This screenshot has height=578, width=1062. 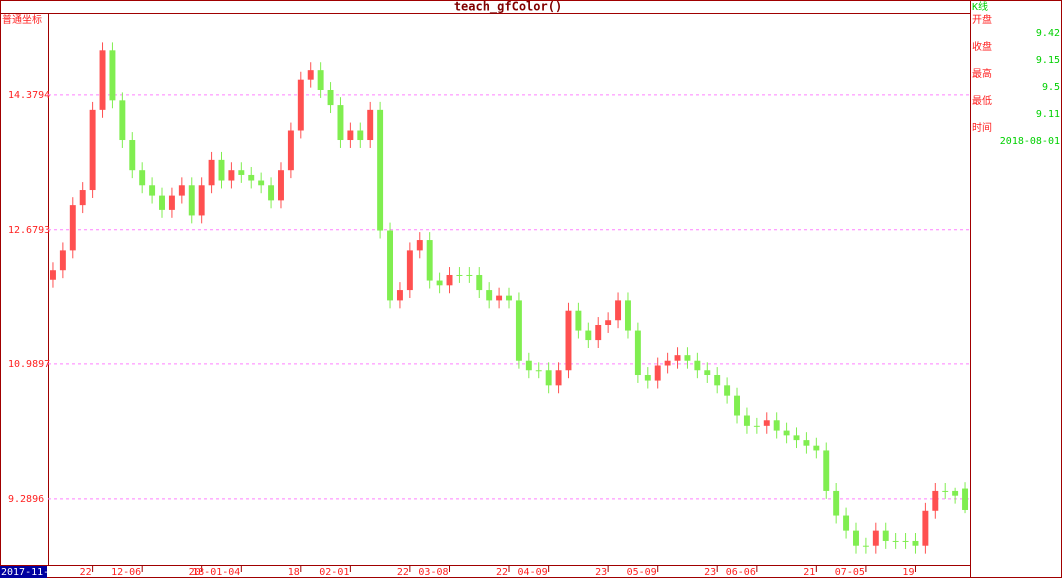 What do you see at coordinates (982, 19) in the screenshot?
I see `info-label: 开盘` at bounding box center [982, 19].